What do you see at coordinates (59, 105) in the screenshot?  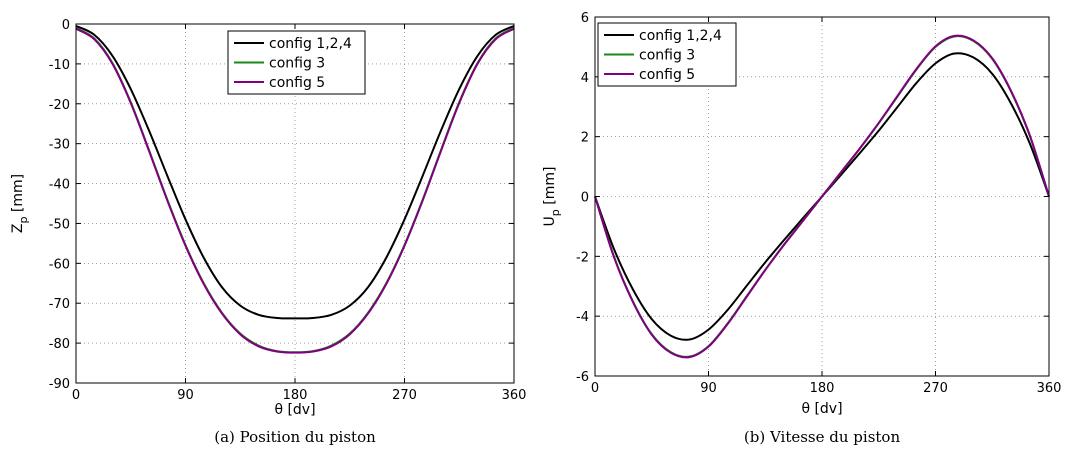 I see `y-tick-label: -20` at bounding box center [59, 105].